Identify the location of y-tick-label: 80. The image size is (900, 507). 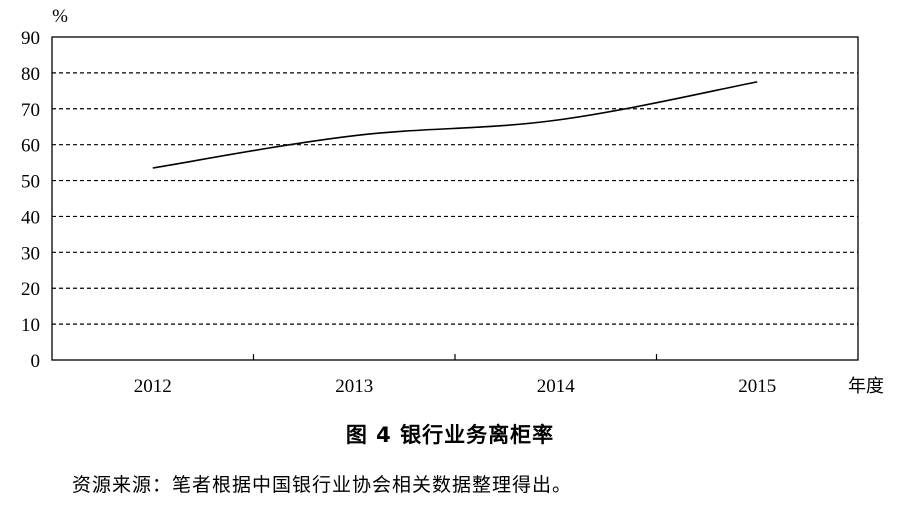
(30, 74).